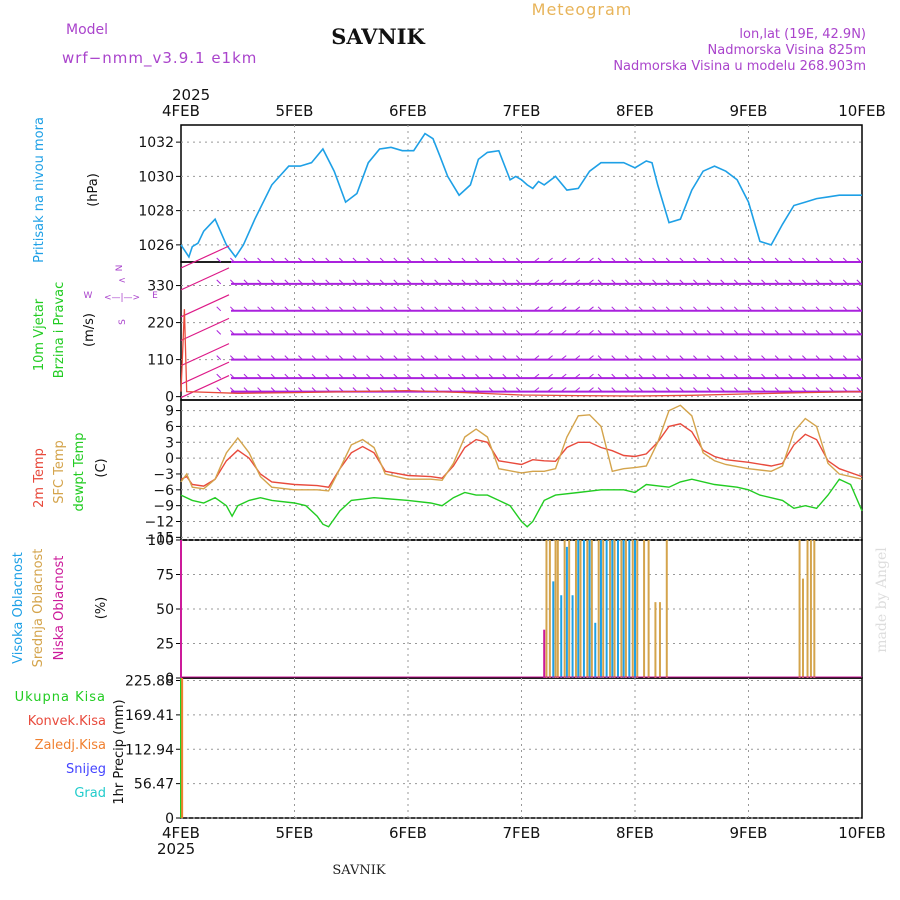  Describe the element at coordinates (93, 190) in the screenshot. I see `pressure-unit: (hPa)` at that location.